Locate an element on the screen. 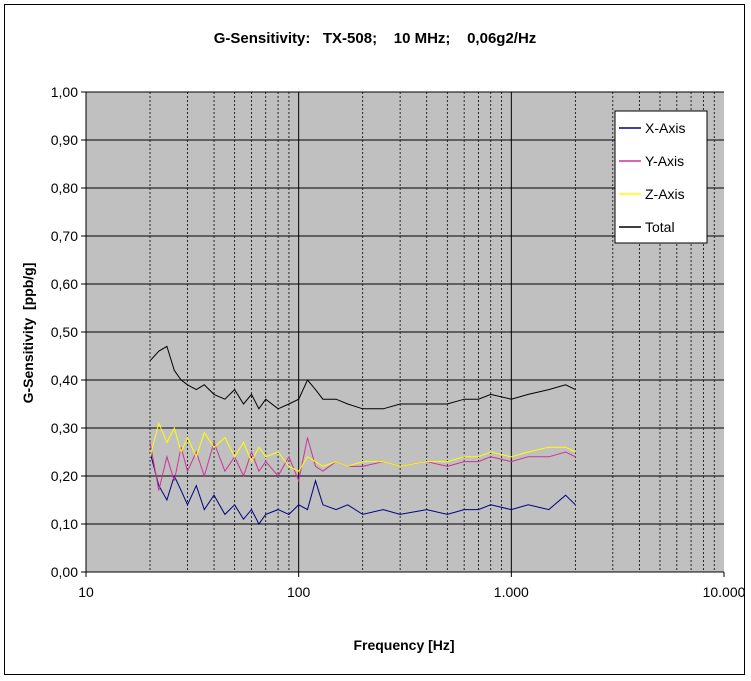 The height and width of the screenshot is (681, 751). y-axis-title: G-Sensitivity [ppb/g] is located at coordinates (28, 333).